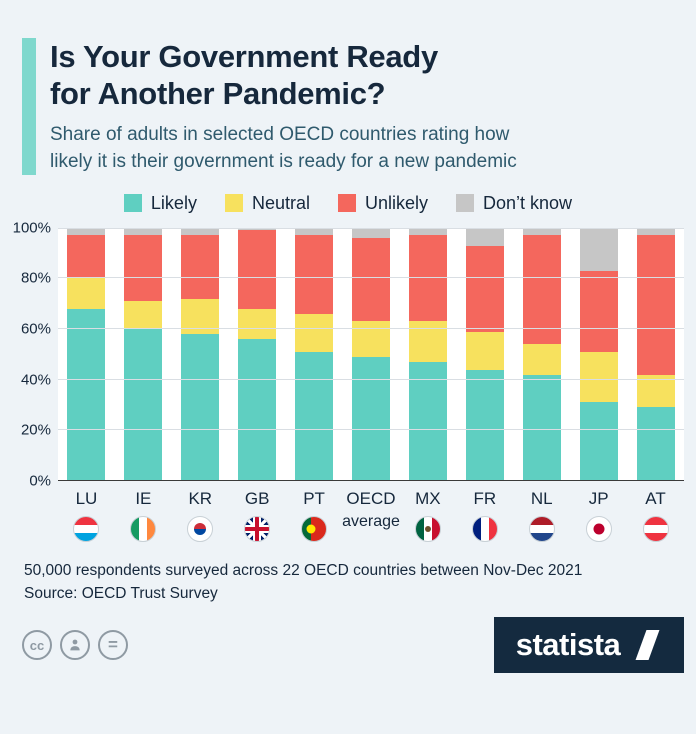 This screenshot has width=696, height=734. I want to click on bar-jp, so click(598, 354).